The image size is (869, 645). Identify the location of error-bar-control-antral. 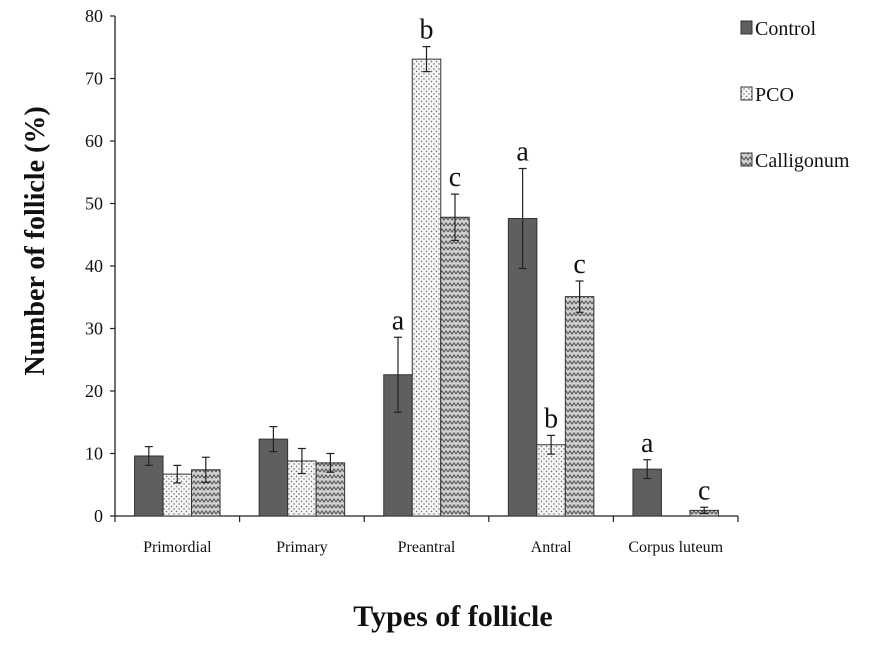
(522, 218).